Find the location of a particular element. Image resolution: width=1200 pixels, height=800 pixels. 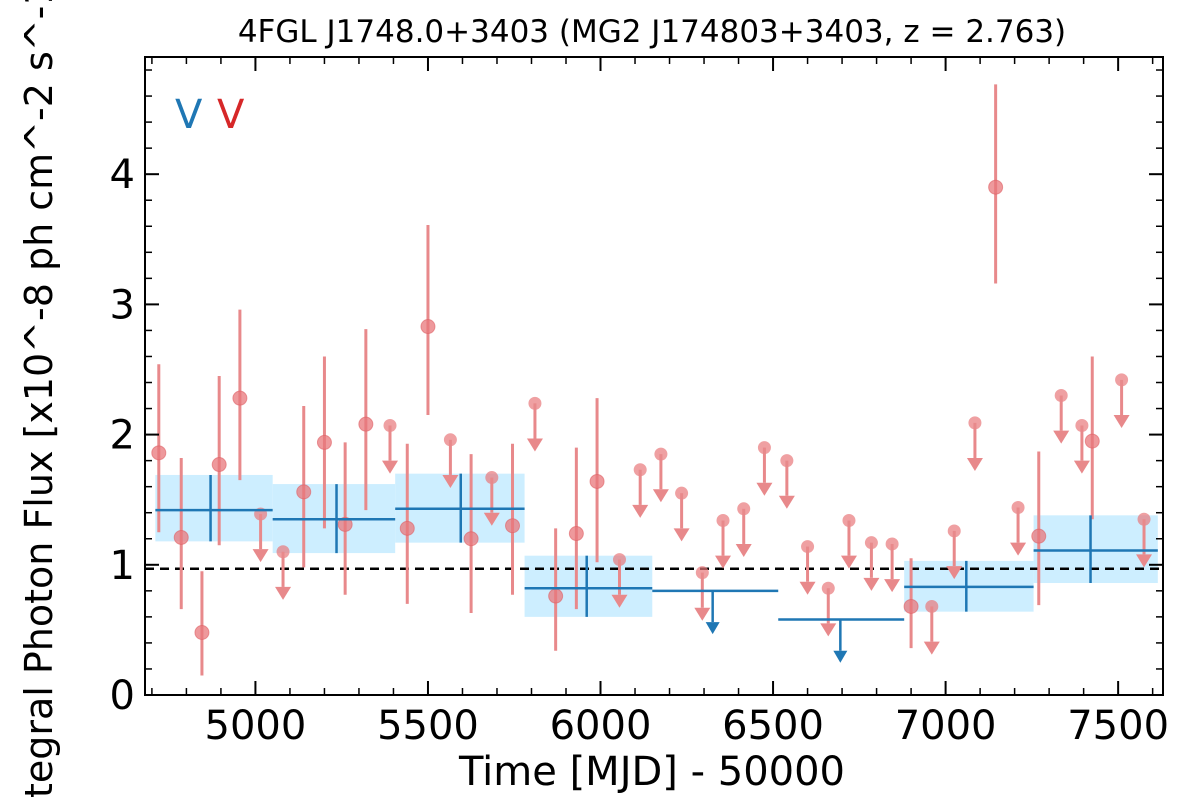

y-tick-label: 3 is located at coordinates (122, 305).